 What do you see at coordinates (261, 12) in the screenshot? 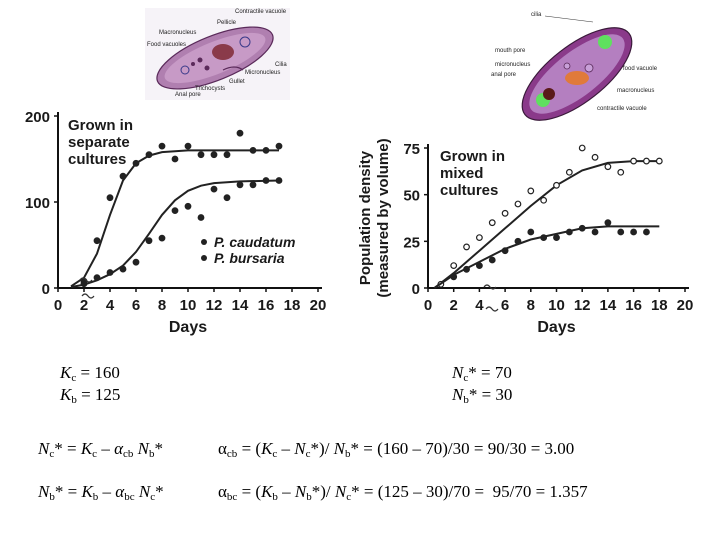
I see `label-contractile-vacuole: Contractile vacuole` at bounding box center [261, 12].